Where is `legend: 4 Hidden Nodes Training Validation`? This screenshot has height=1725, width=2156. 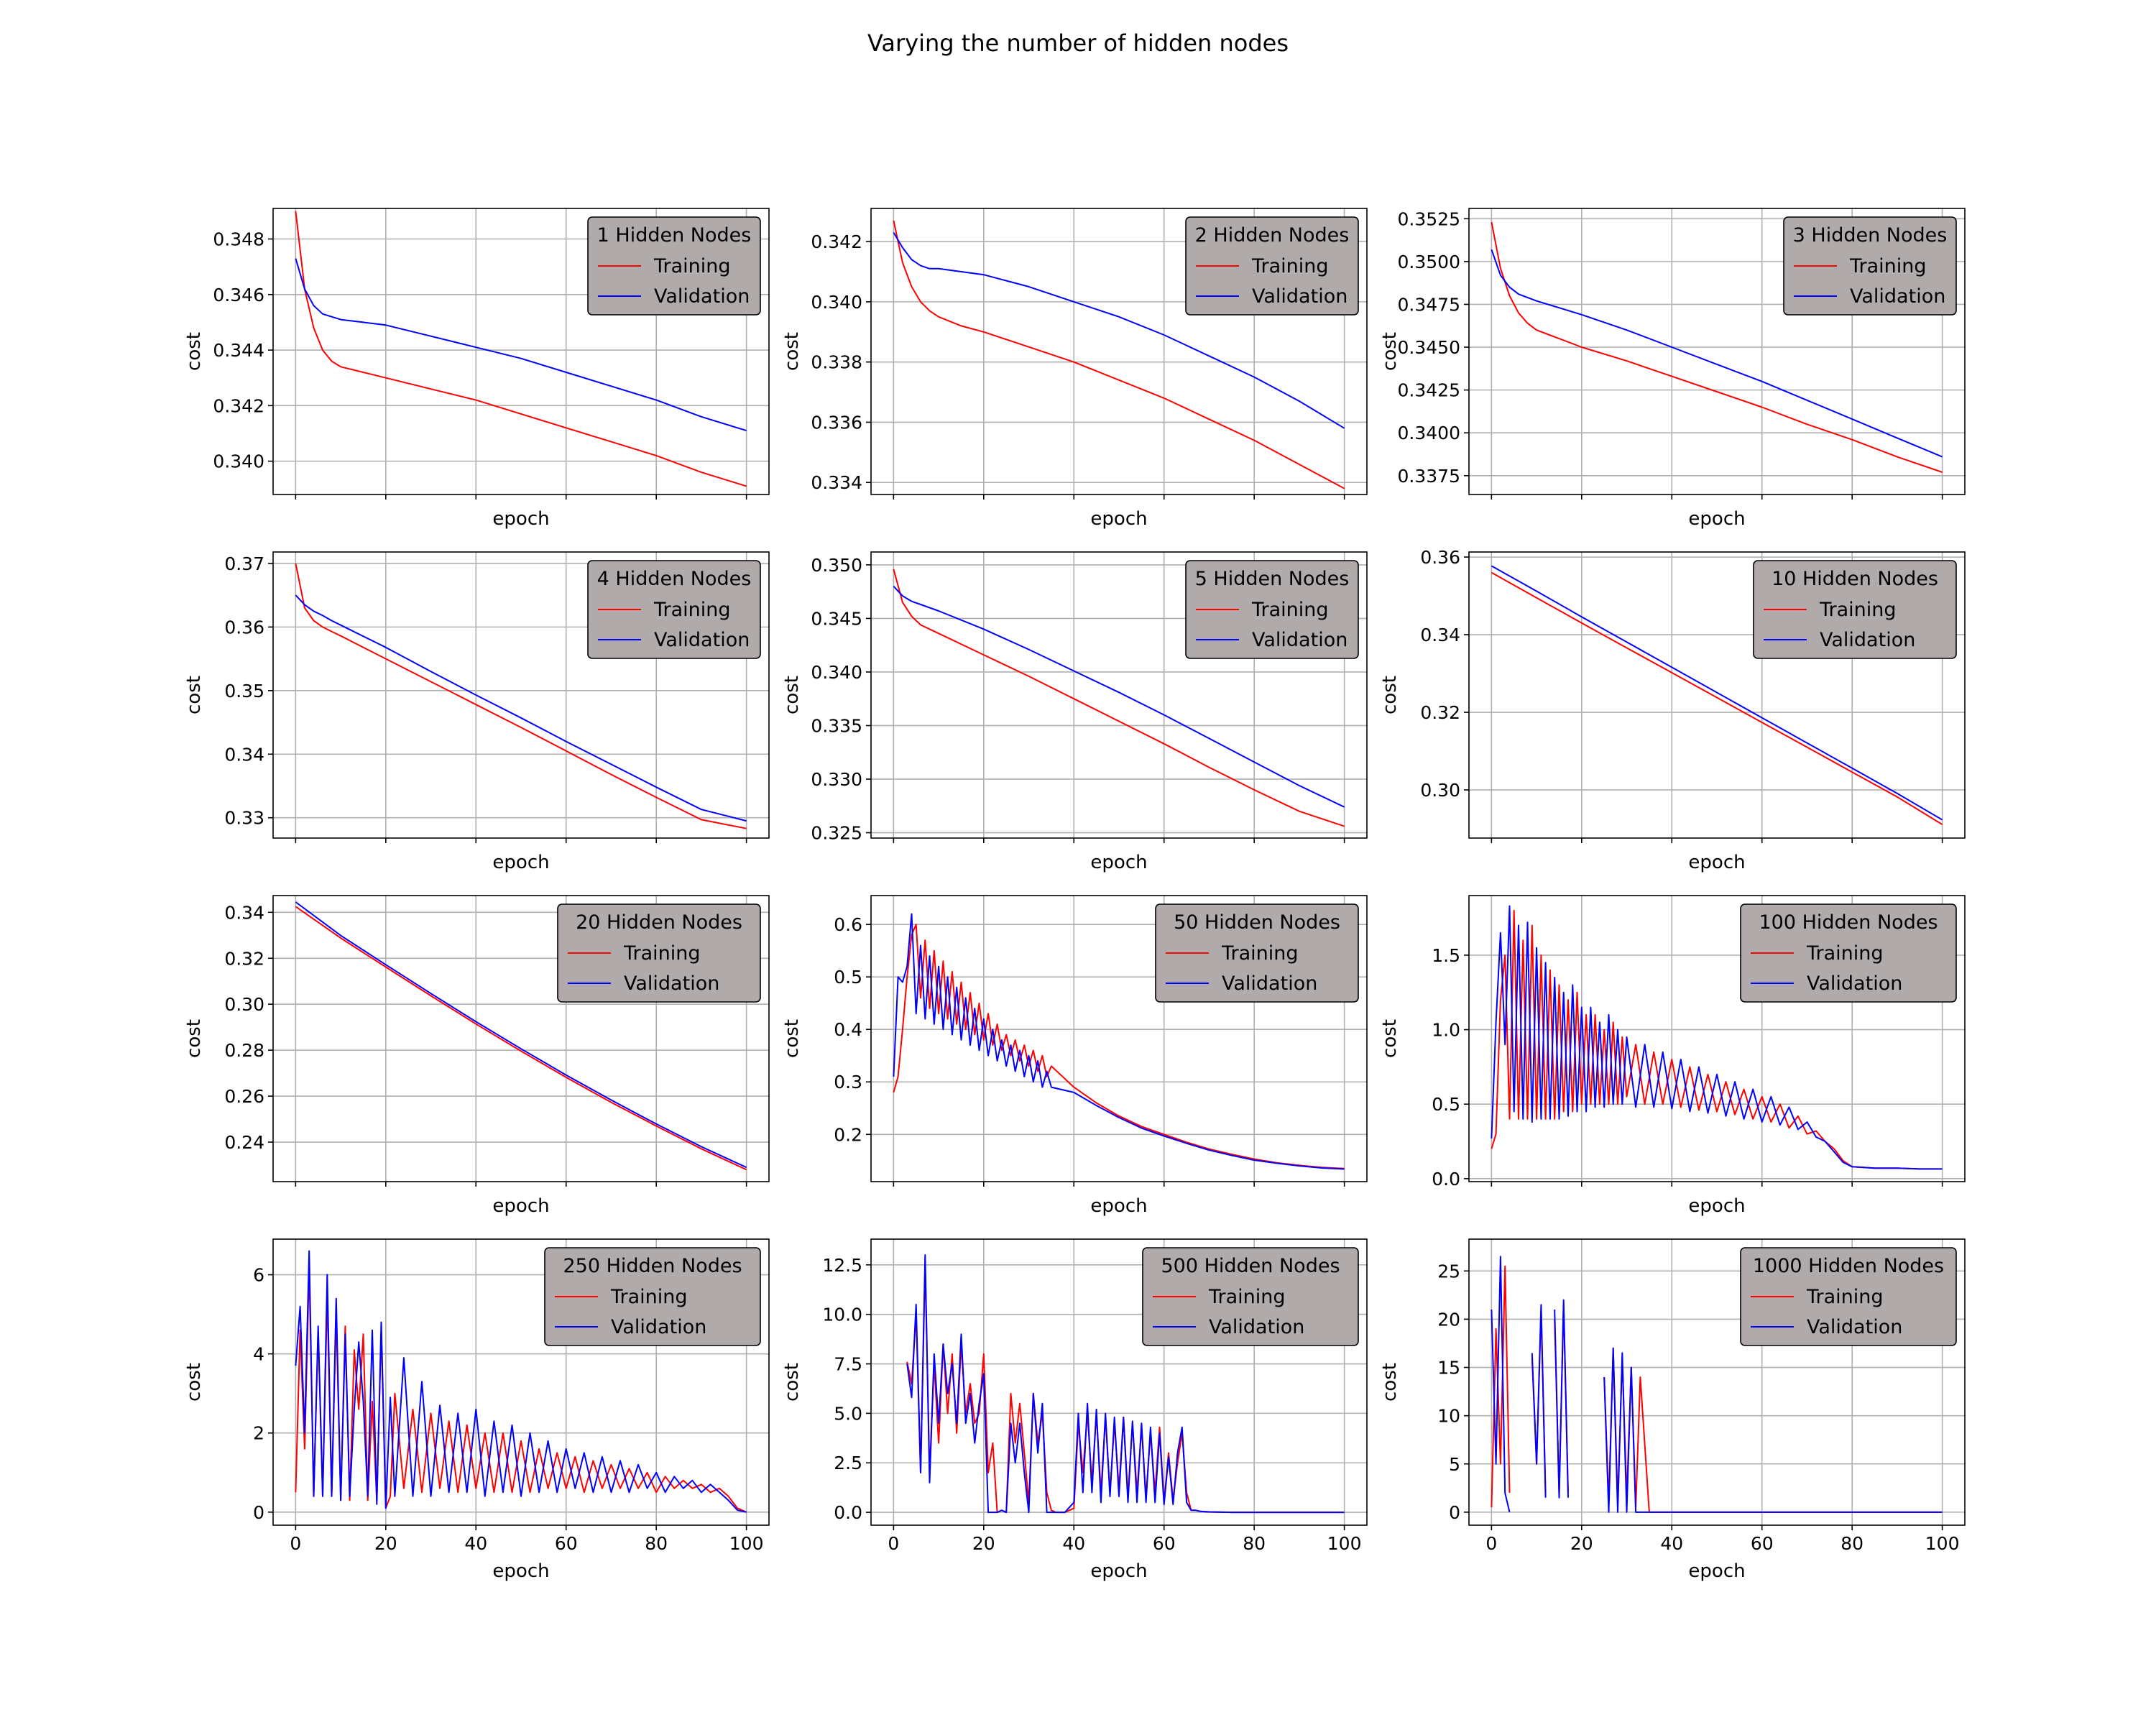 legend: 4 Hidden Nodes Training Validation is located at coordinates (674, 609).